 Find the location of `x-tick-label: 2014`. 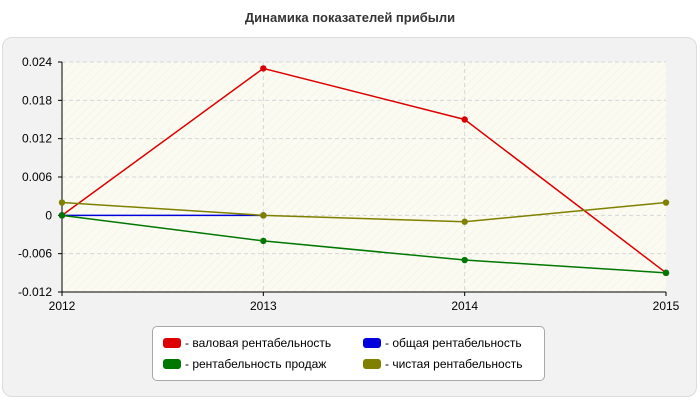

x-tick-label: 2014 is located at coordinates (464, 306).